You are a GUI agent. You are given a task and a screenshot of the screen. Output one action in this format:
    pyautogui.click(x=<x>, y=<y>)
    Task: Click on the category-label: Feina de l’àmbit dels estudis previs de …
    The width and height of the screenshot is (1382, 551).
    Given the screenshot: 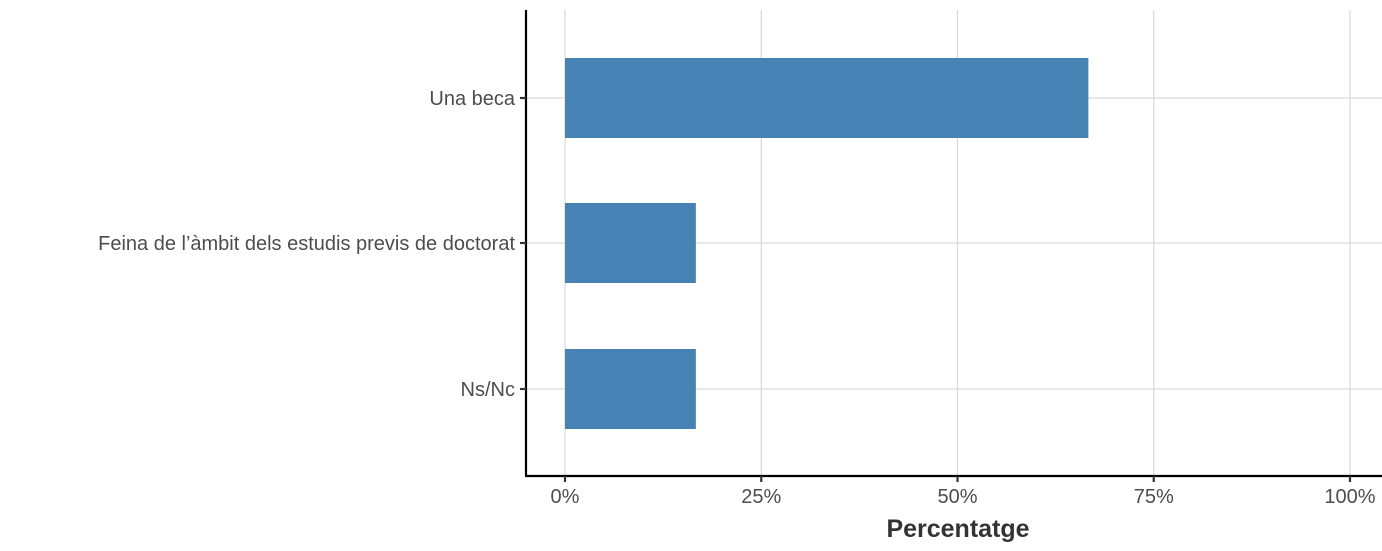 What is the action you would take?
    pyautogui.click(x=306, y=244)
    